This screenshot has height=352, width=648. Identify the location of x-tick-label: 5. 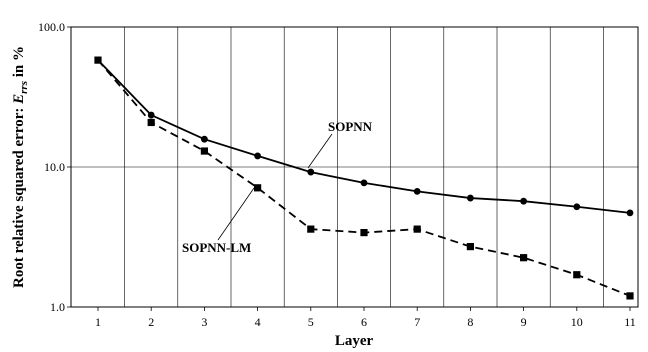
(311, 322).